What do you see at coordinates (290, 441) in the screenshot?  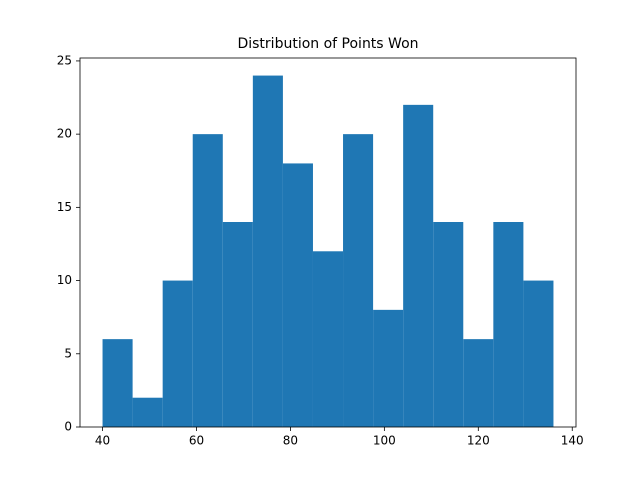 I see `x-tick-label: 80` at bounding box center [290, 441].